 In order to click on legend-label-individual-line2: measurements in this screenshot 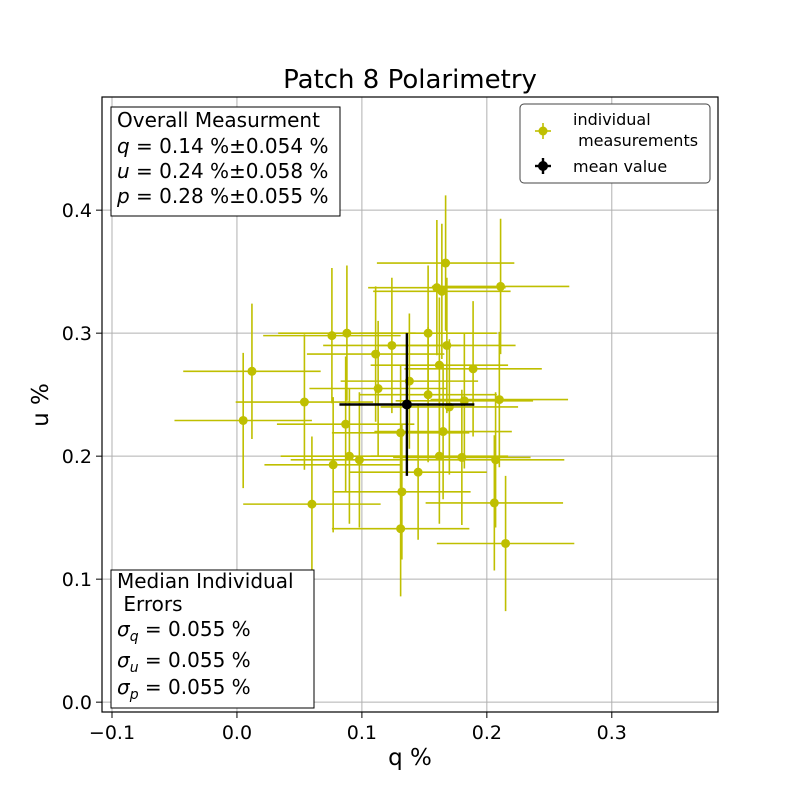, I will do `click(635, 140)`.